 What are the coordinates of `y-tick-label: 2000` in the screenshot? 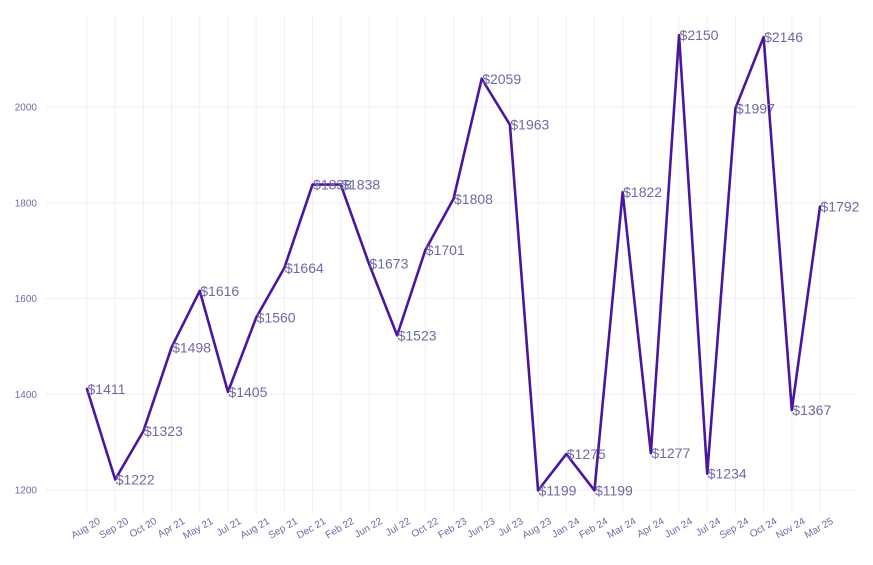 It's located at (26, 108).